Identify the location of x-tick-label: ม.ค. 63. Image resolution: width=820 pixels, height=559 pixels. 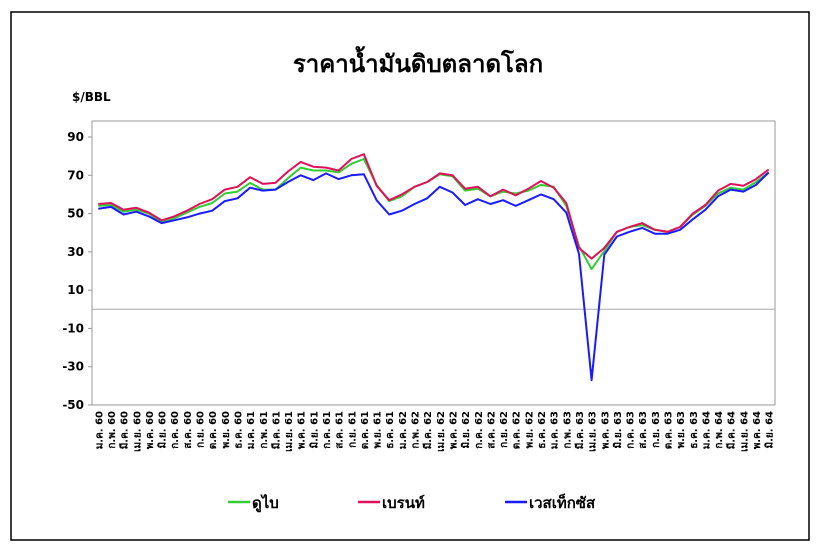
(555, 430).